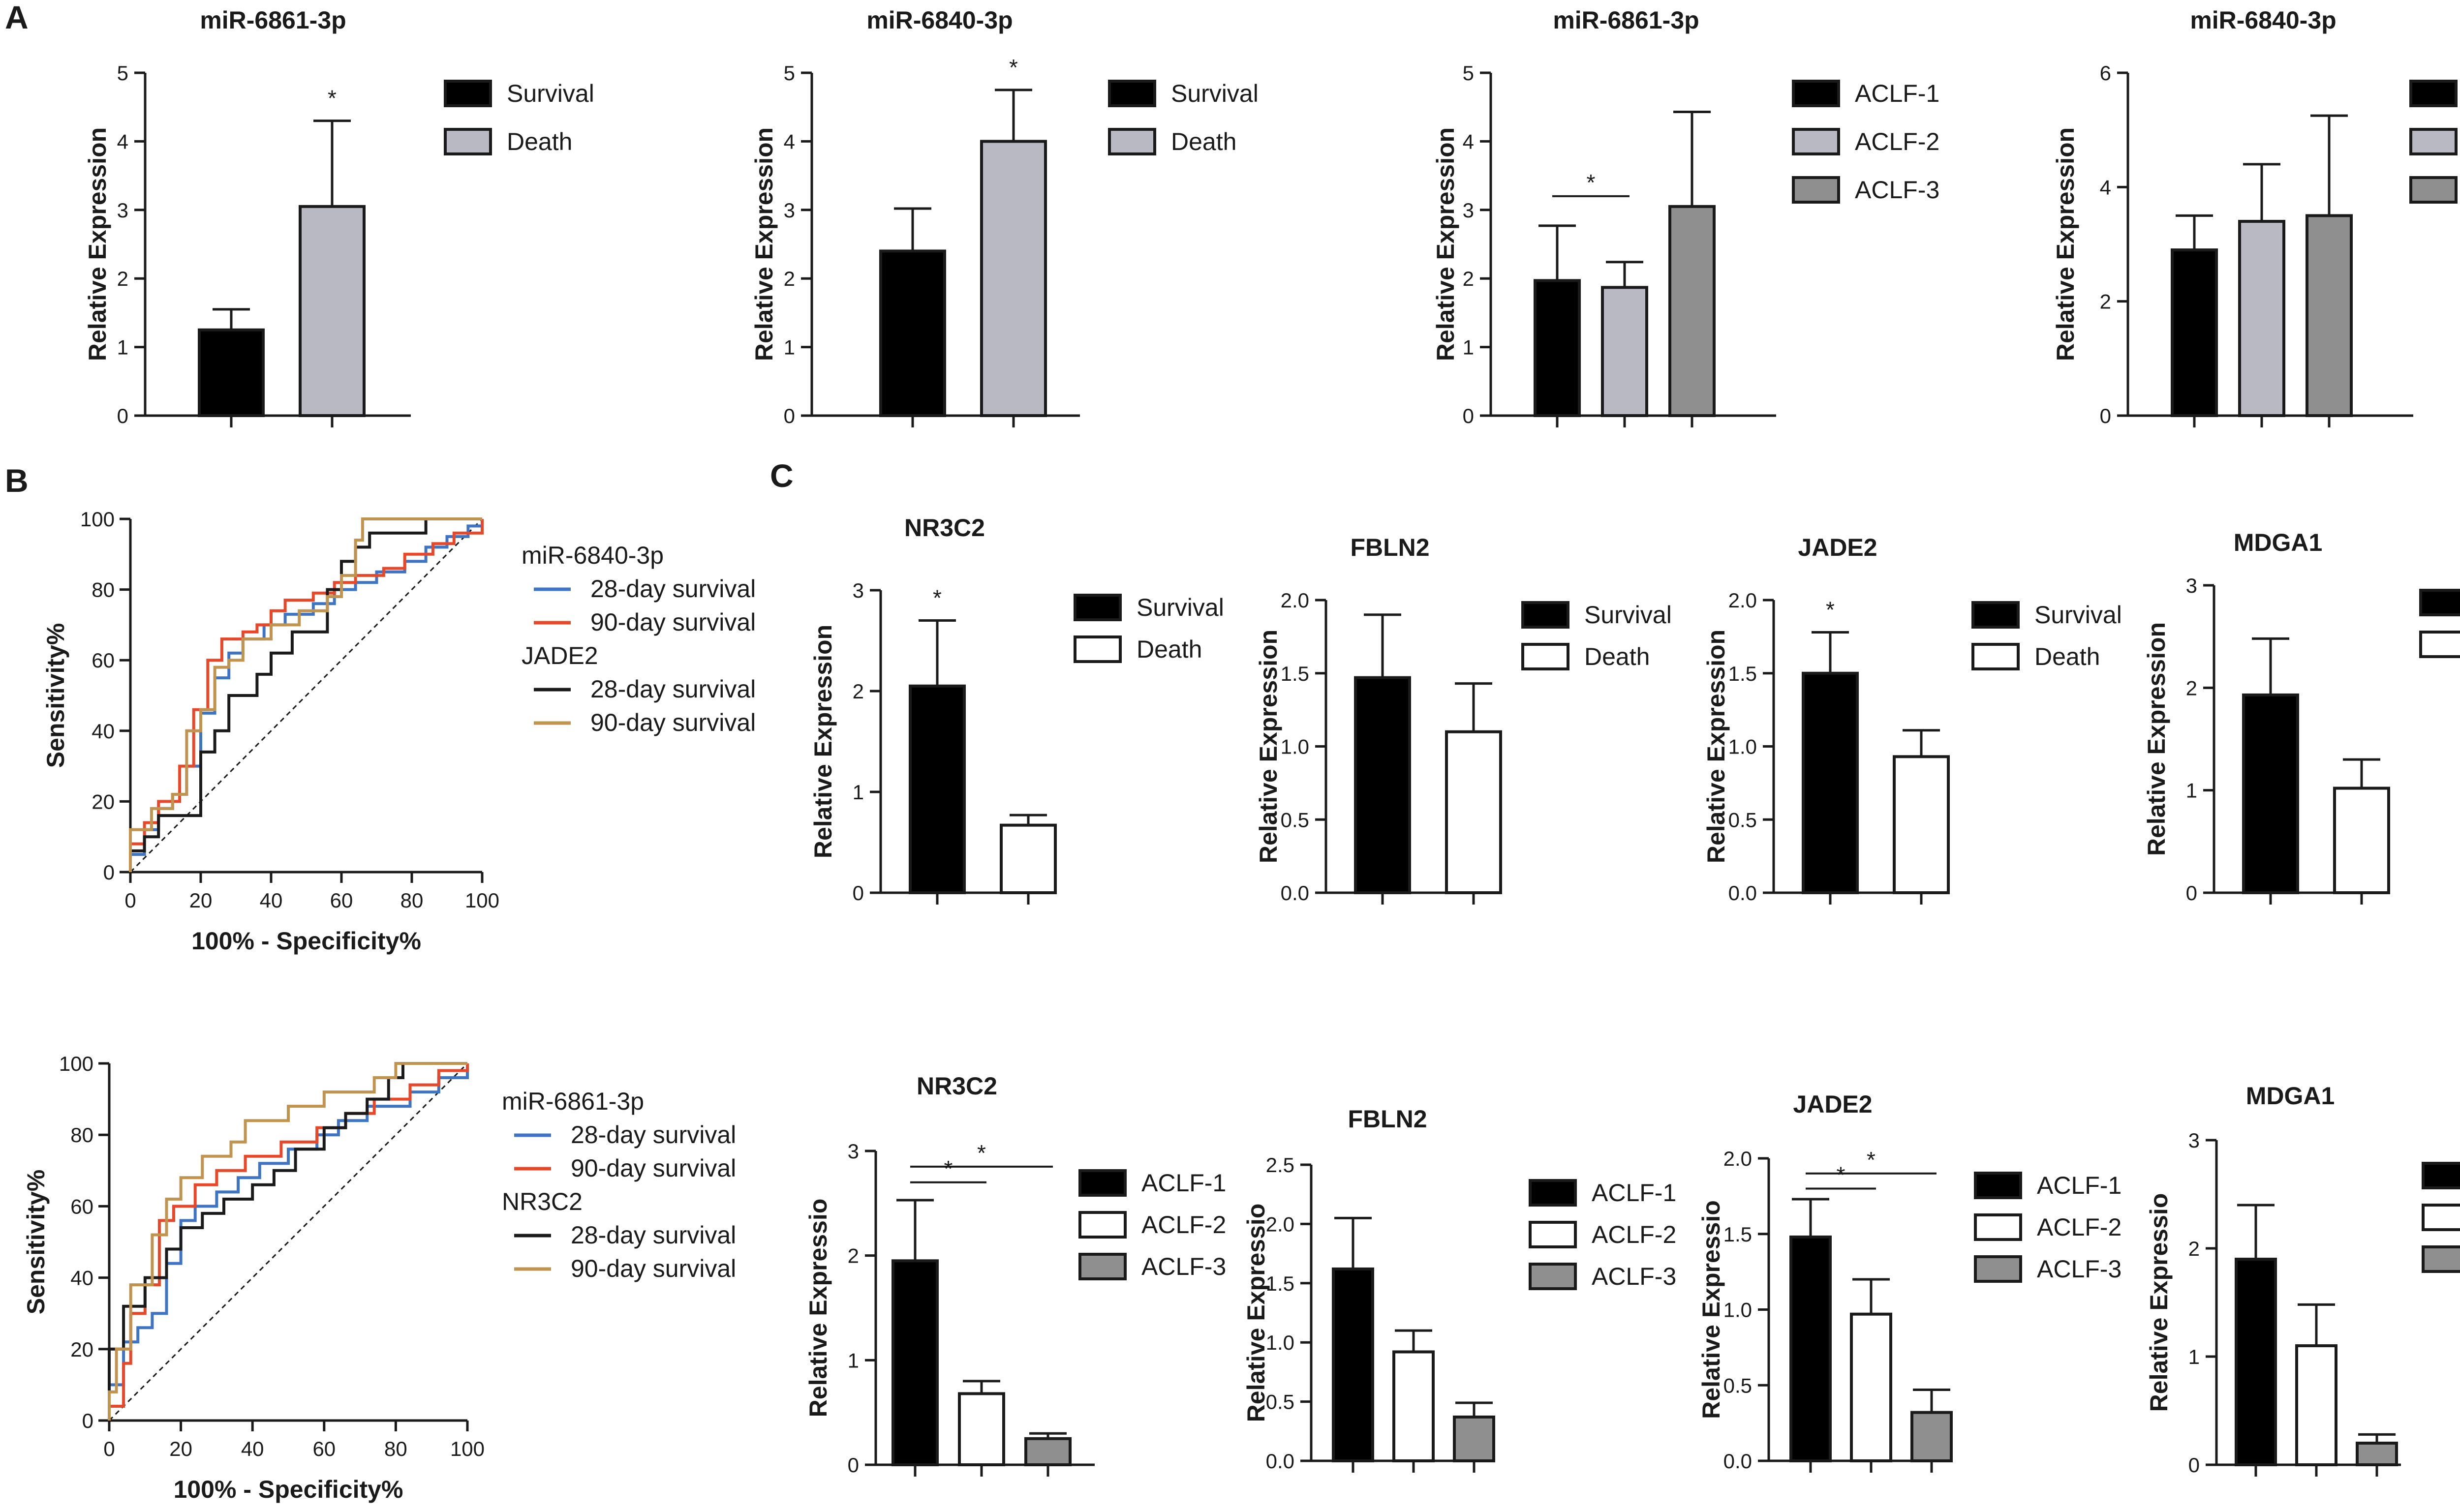 The image size is (2460, 1512). Describe the element at coordinates (2194, 1140) in the screenshot. I see `y-tick-label: 3` at that location.